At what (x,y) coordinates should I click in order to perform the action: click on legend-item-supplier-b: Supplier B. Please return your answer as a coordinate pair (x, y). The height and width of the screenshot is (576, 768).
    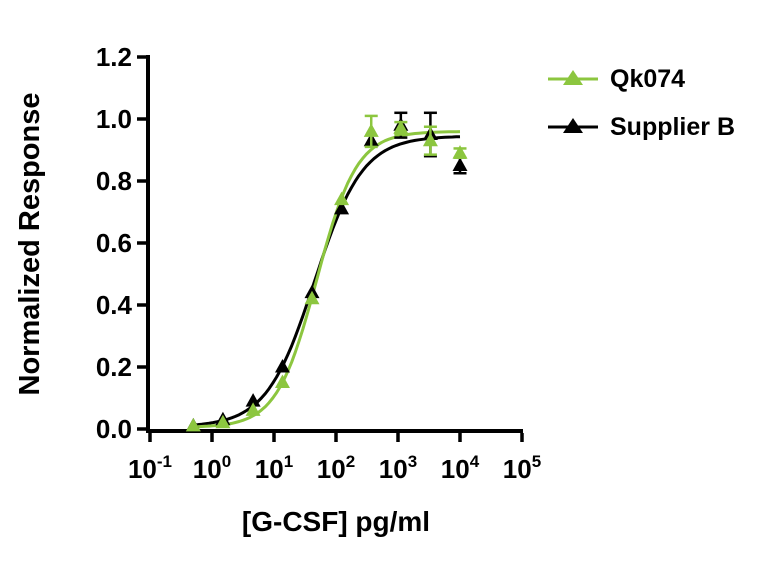
    Looking at the image, I should click on (642, 126).